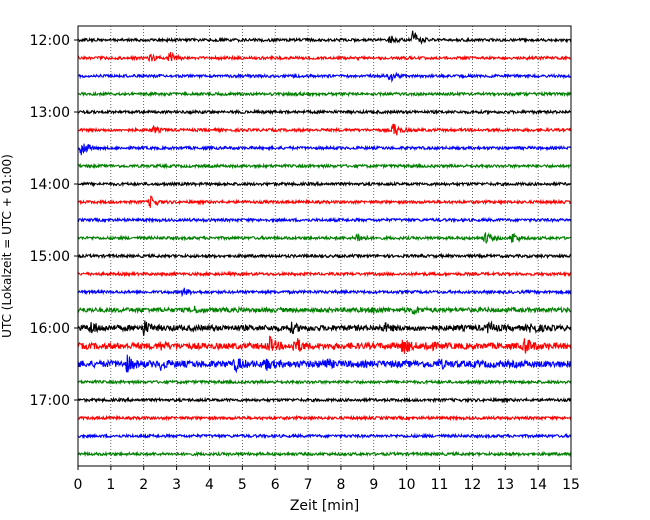  I want to click on y-tick-label: 13:00, so click(50, 113).